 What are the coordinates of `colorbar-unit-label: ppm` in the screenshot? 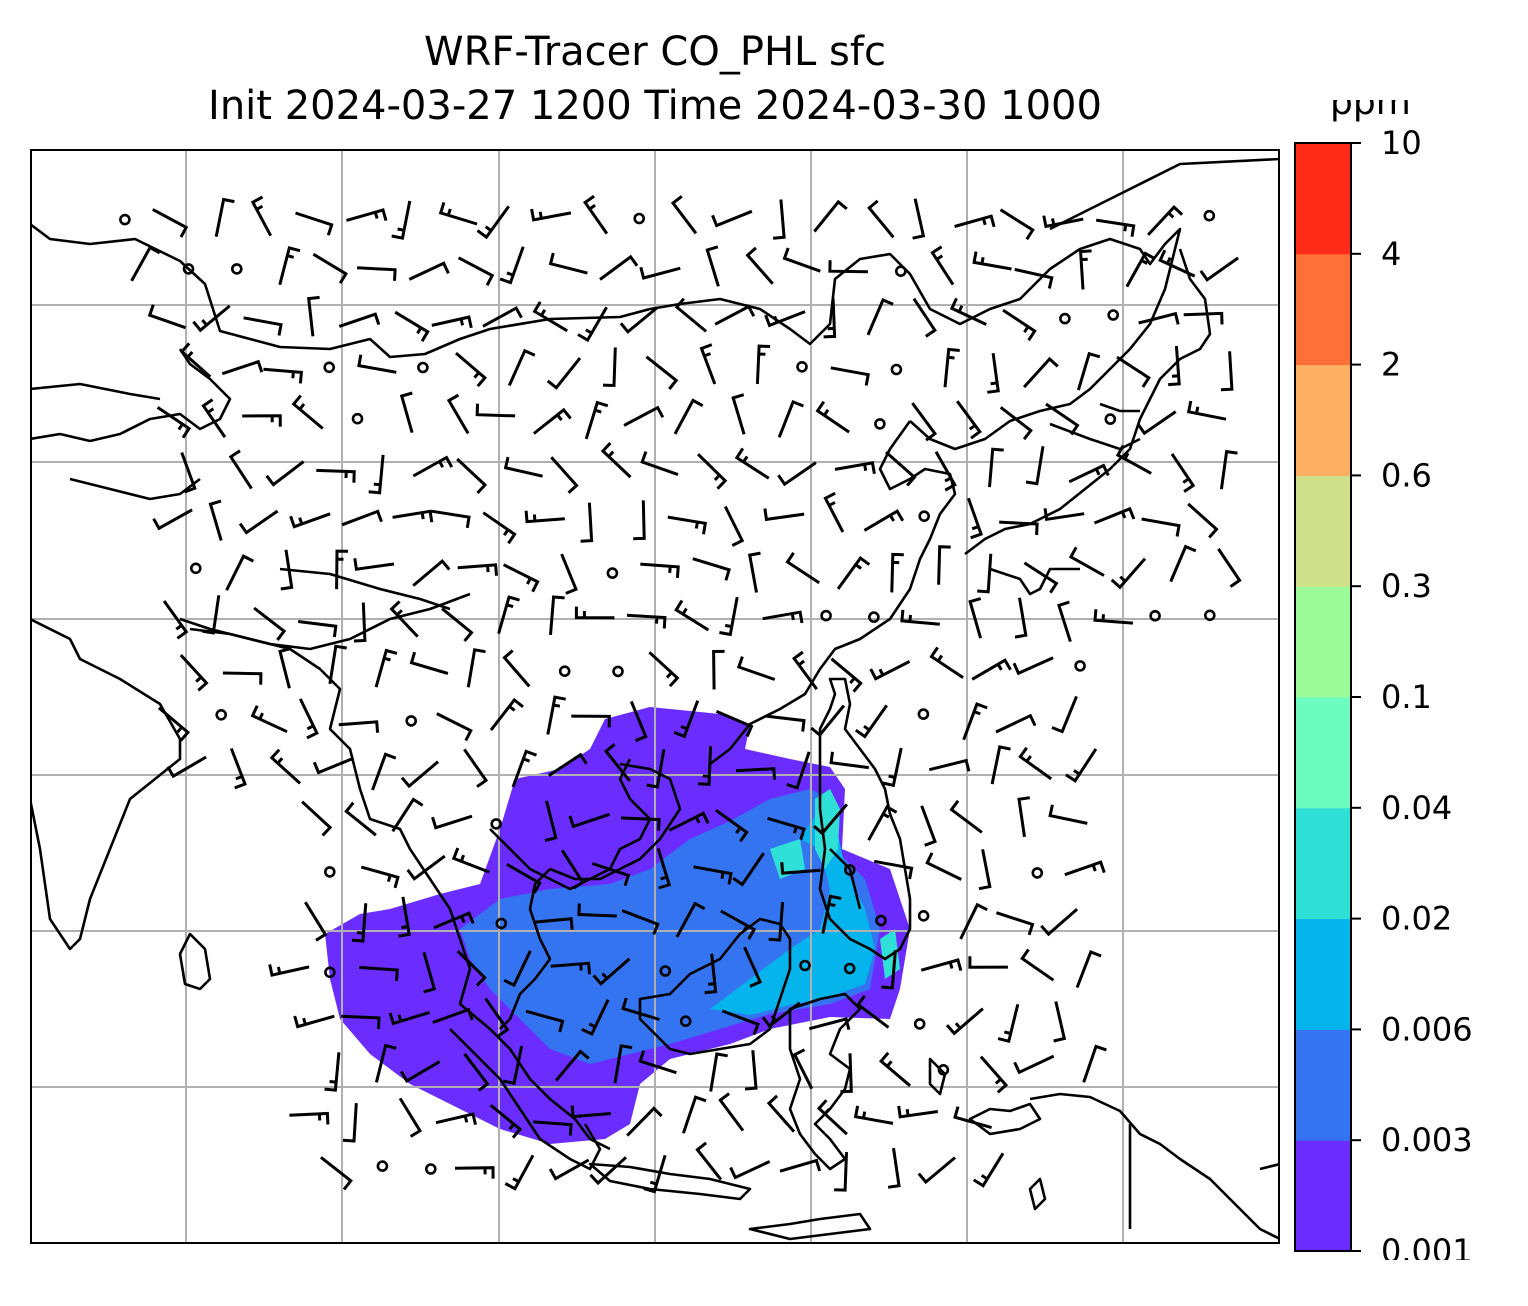 It's located at (1370, 111).